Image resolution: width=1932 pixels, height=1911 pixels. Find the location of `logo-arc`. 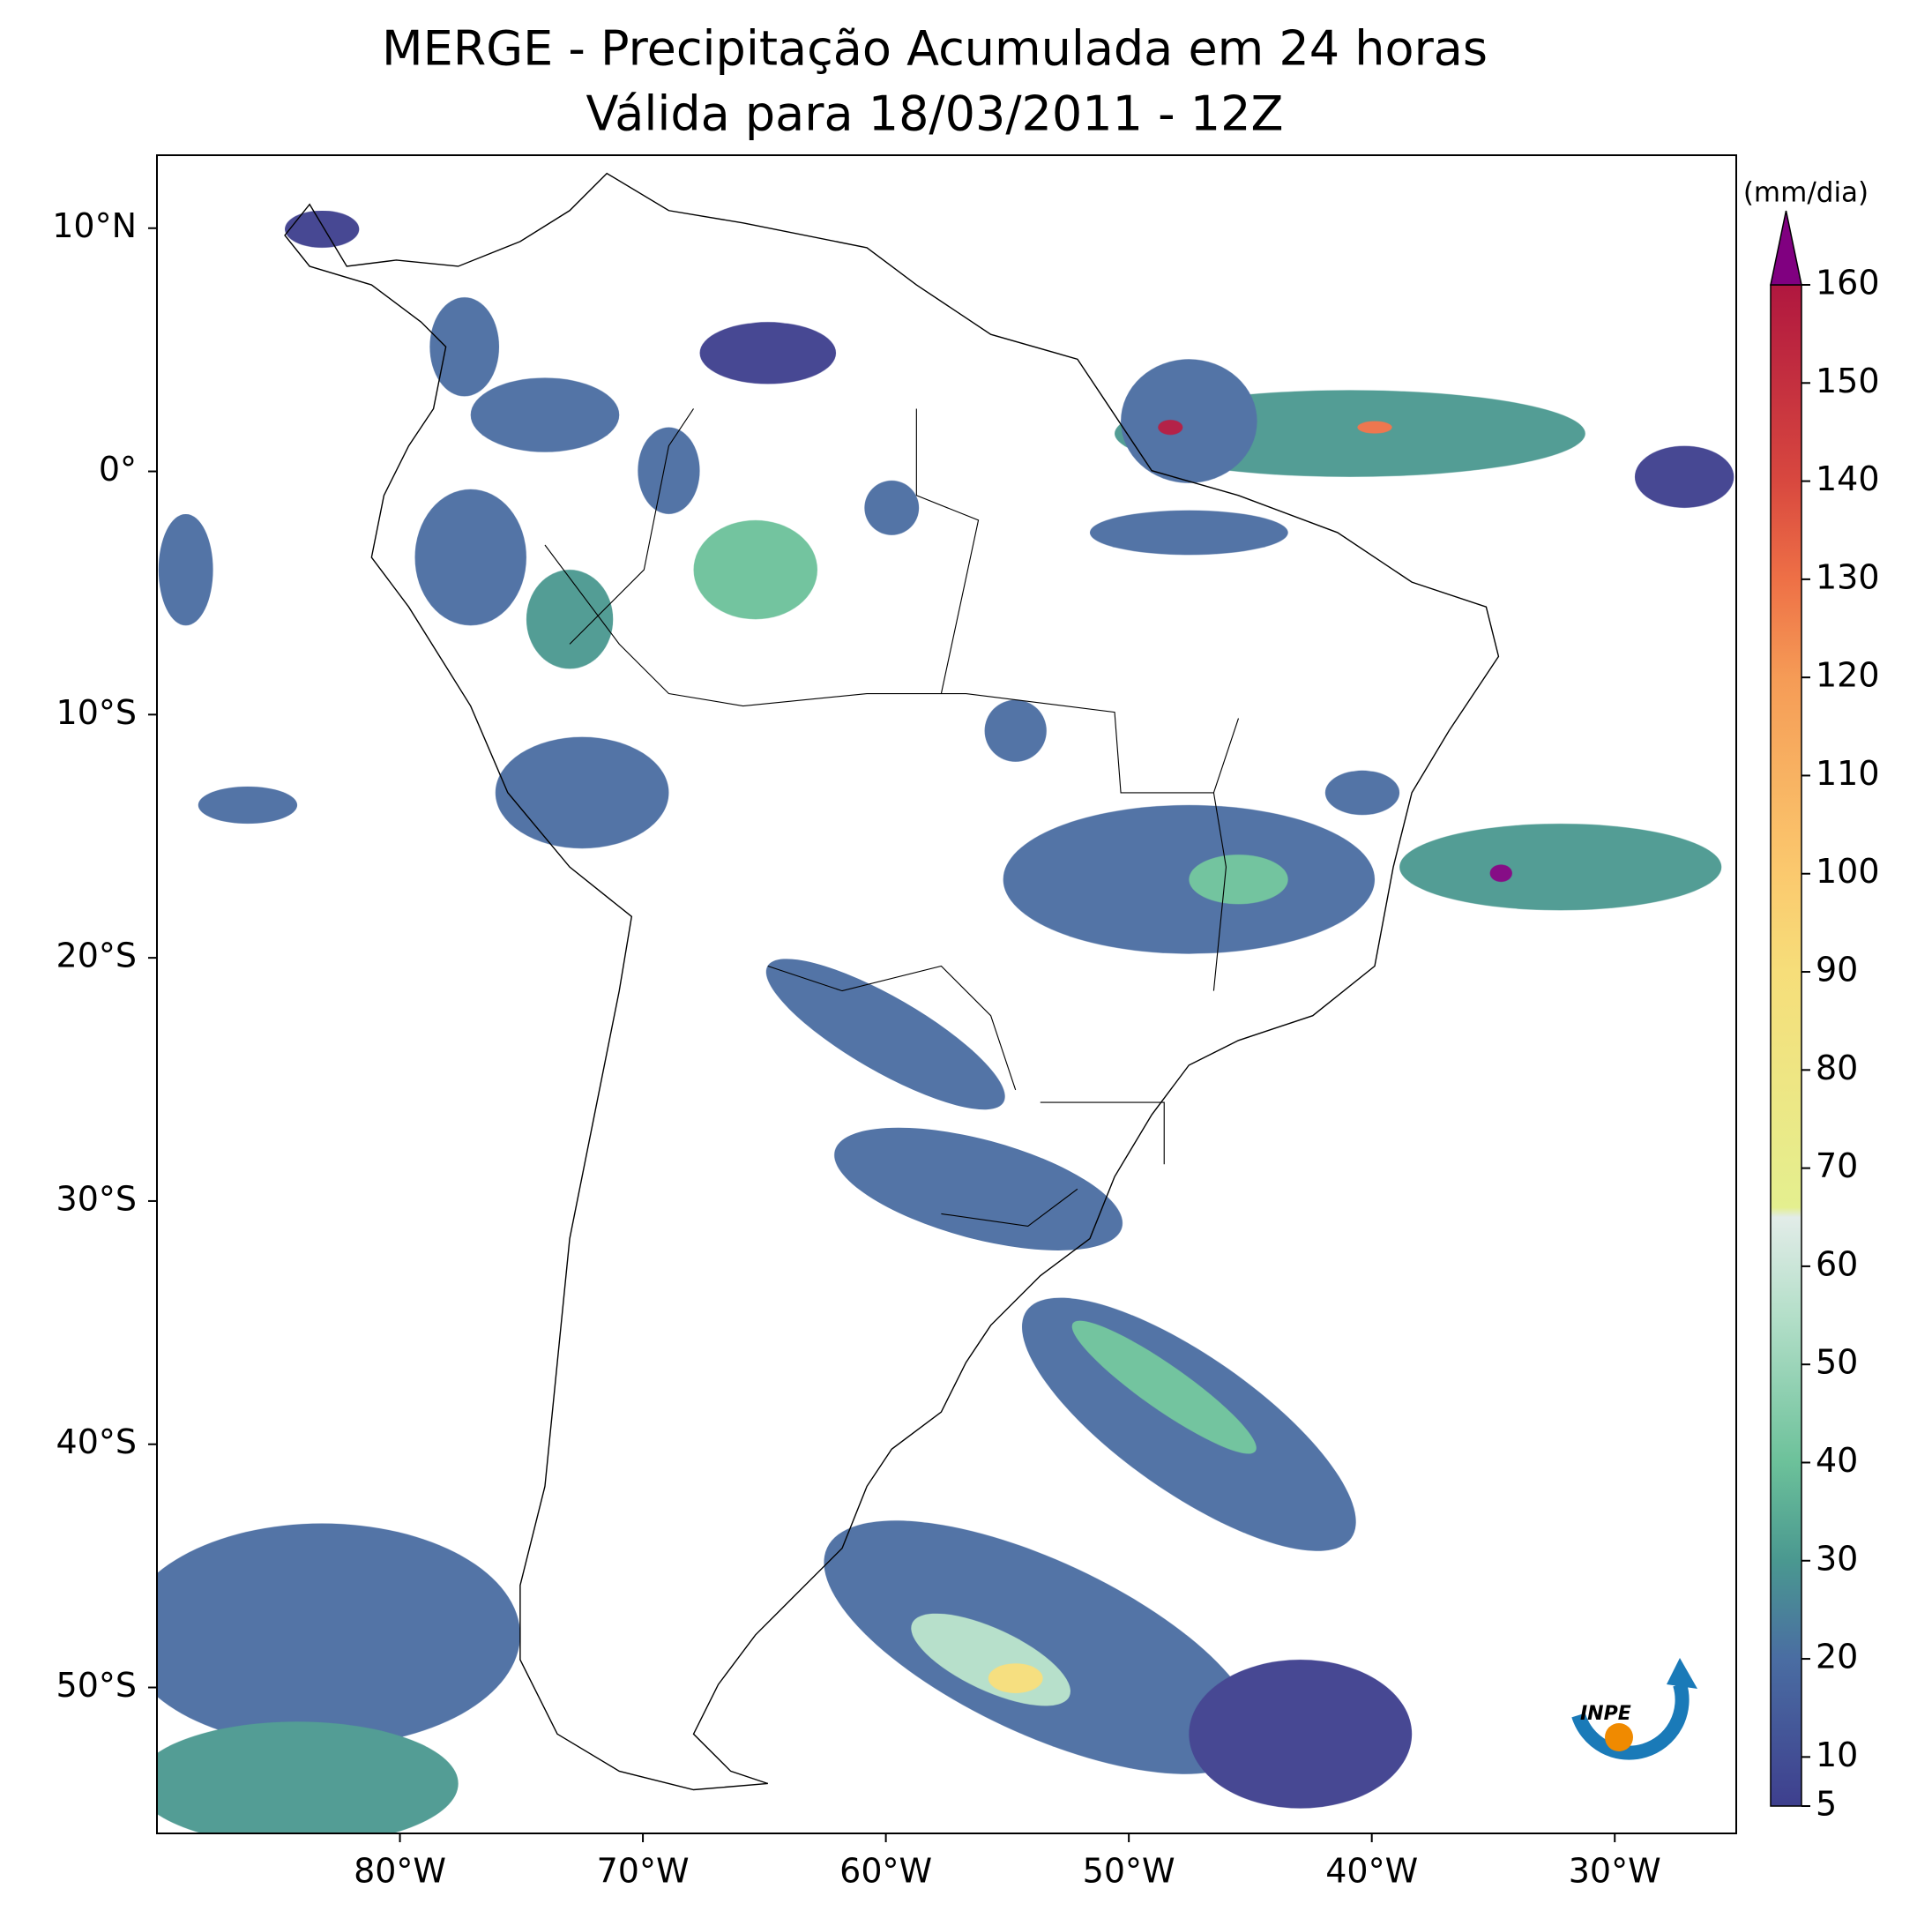

logo-arc is located at coordinates (1630, 1721).